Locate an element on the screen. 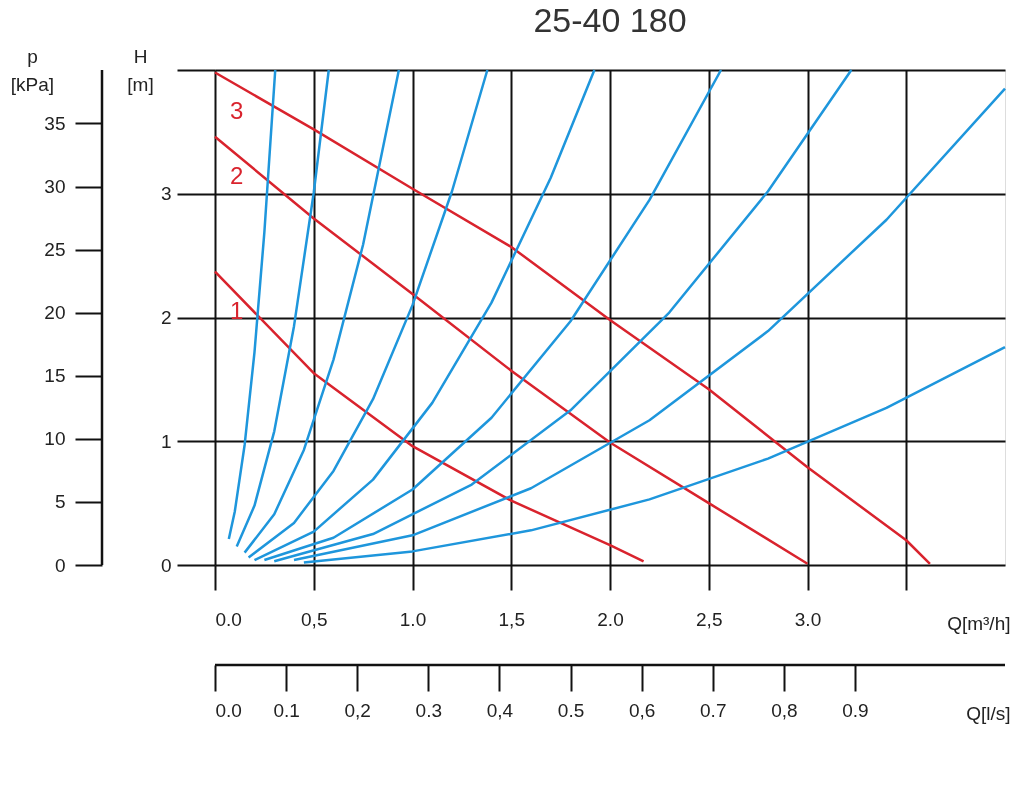  x2-tick-label: 0.5 is located at coordinates (571, 710).